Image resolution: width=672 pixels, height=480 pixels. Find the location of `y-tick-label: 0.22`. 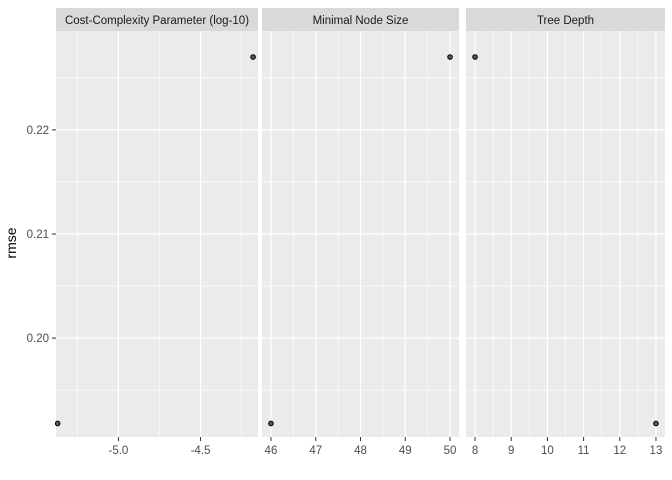

y-tick-label: 0.22 is located at coordinates (38, 131).